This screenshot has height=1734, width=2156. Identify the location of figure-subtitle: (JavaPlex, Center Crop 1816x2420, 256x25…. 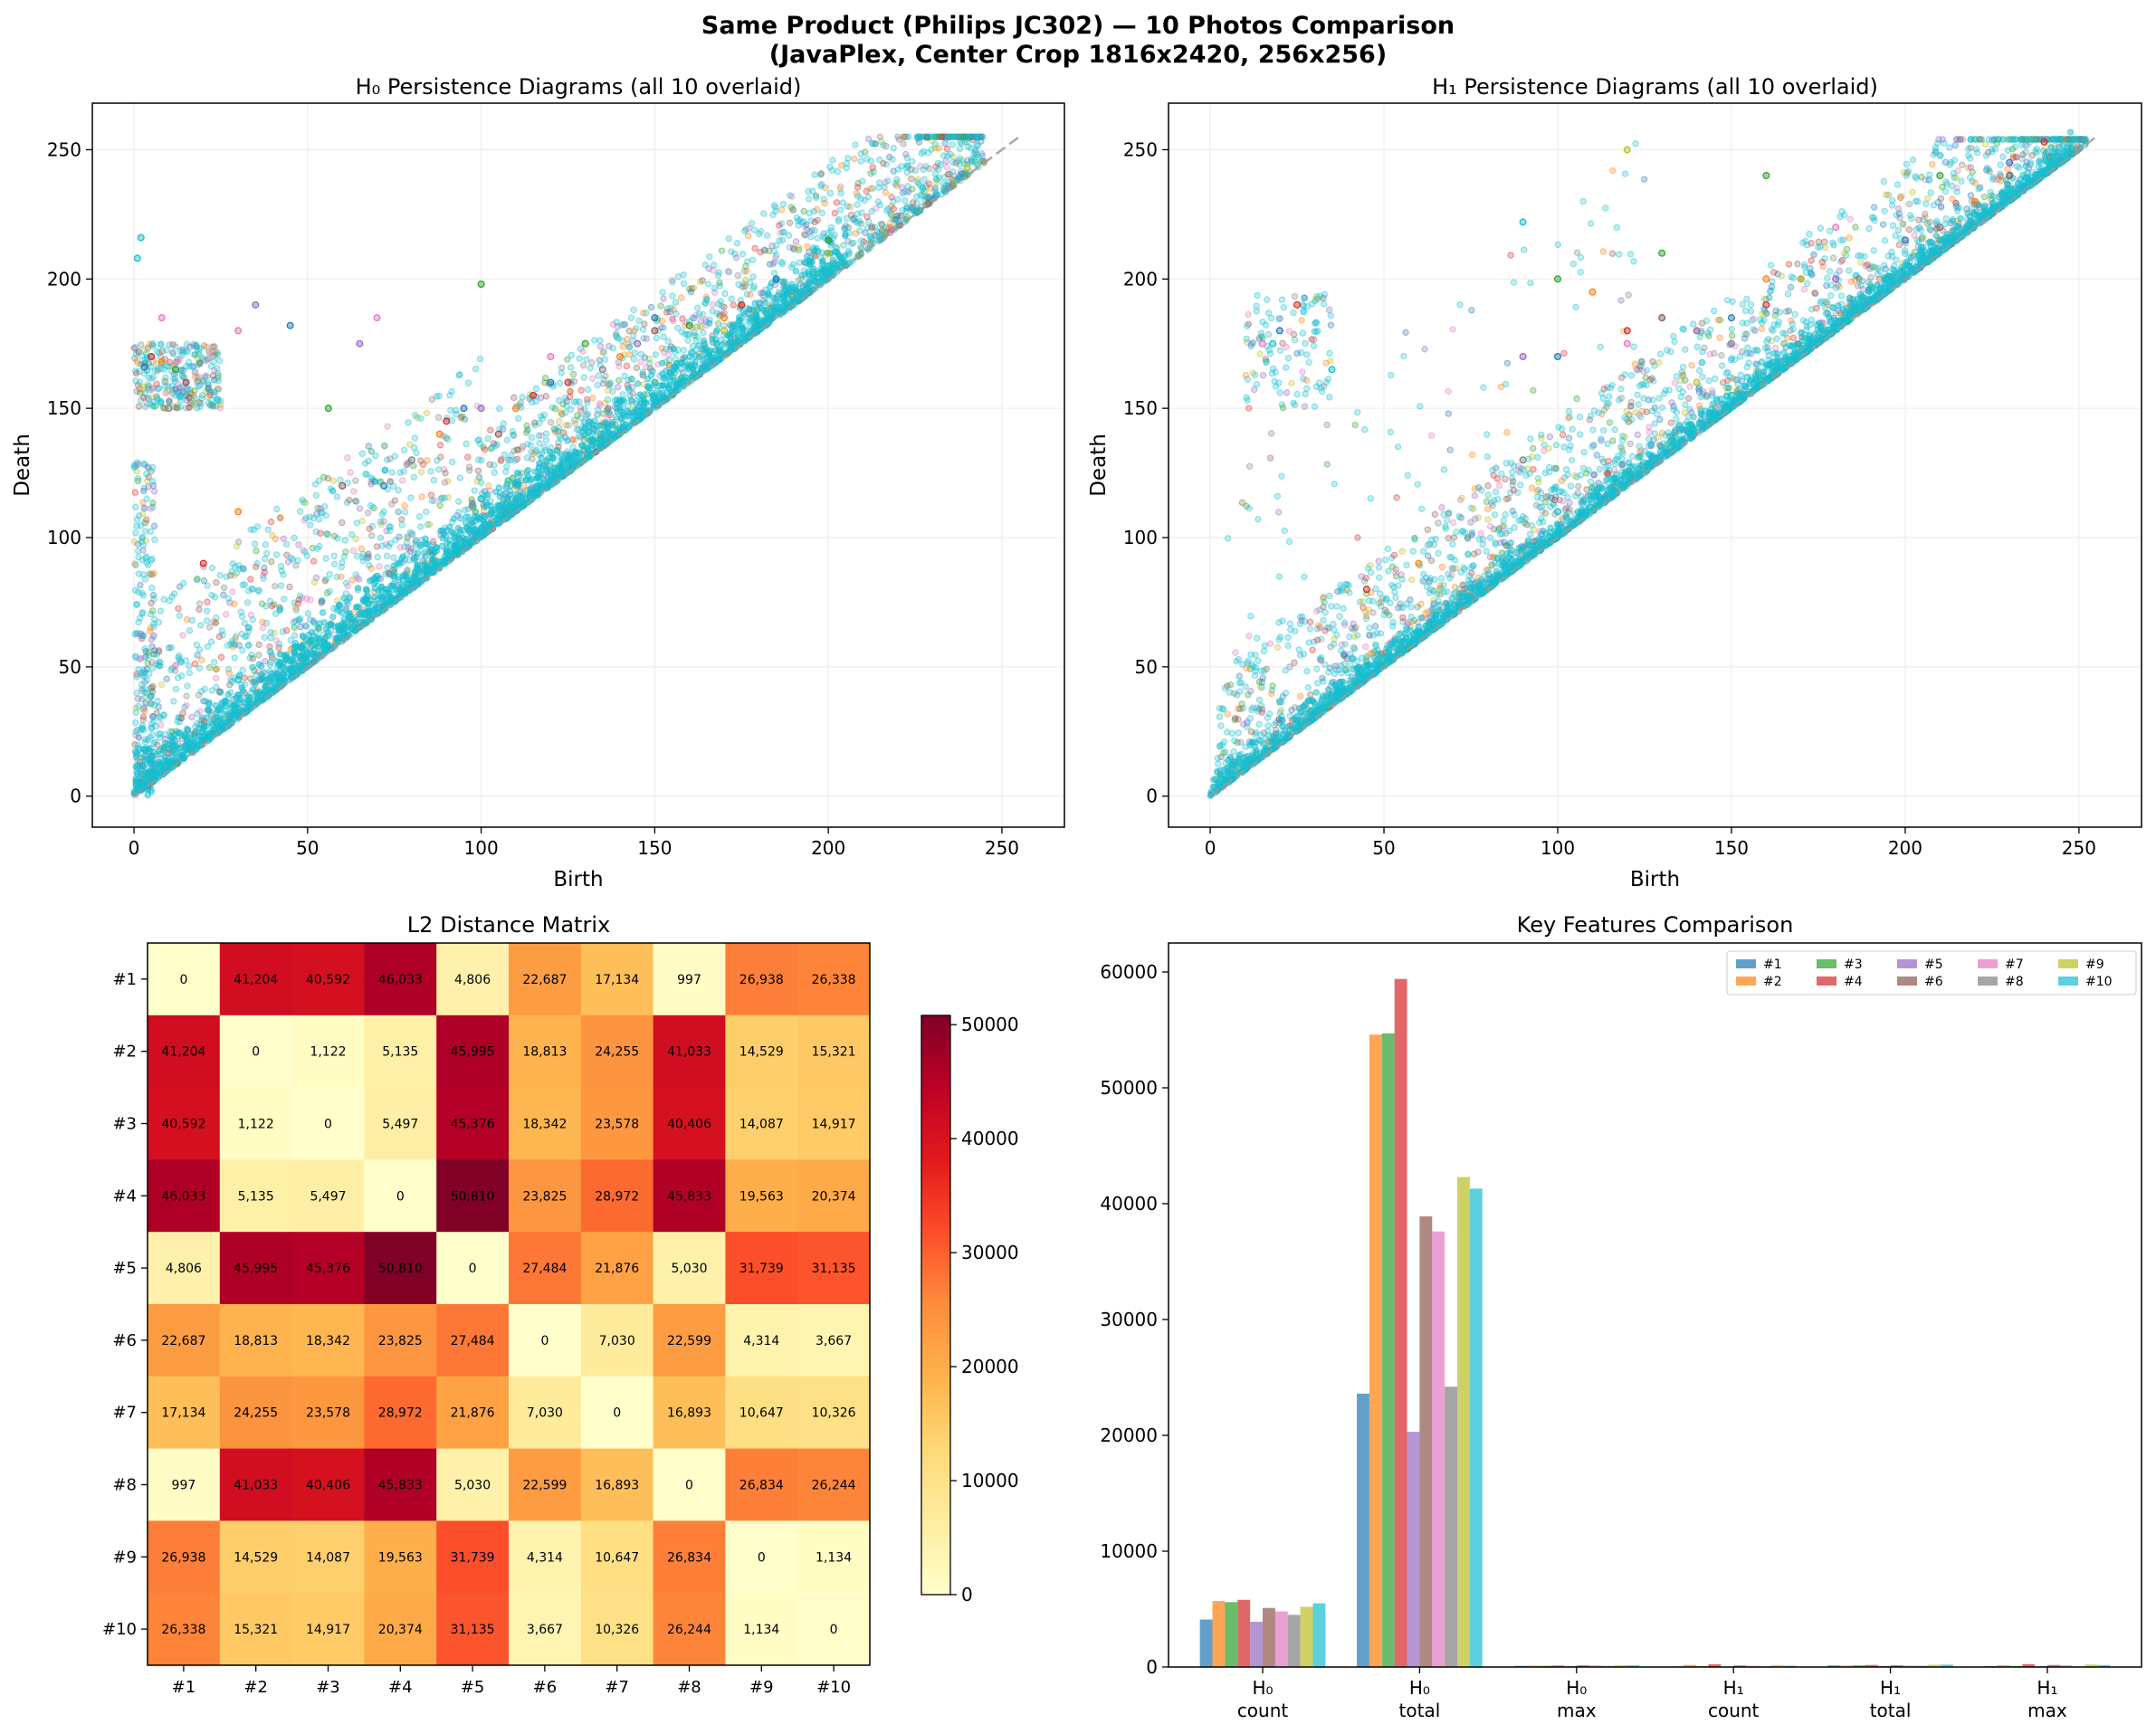
(1078, 55).